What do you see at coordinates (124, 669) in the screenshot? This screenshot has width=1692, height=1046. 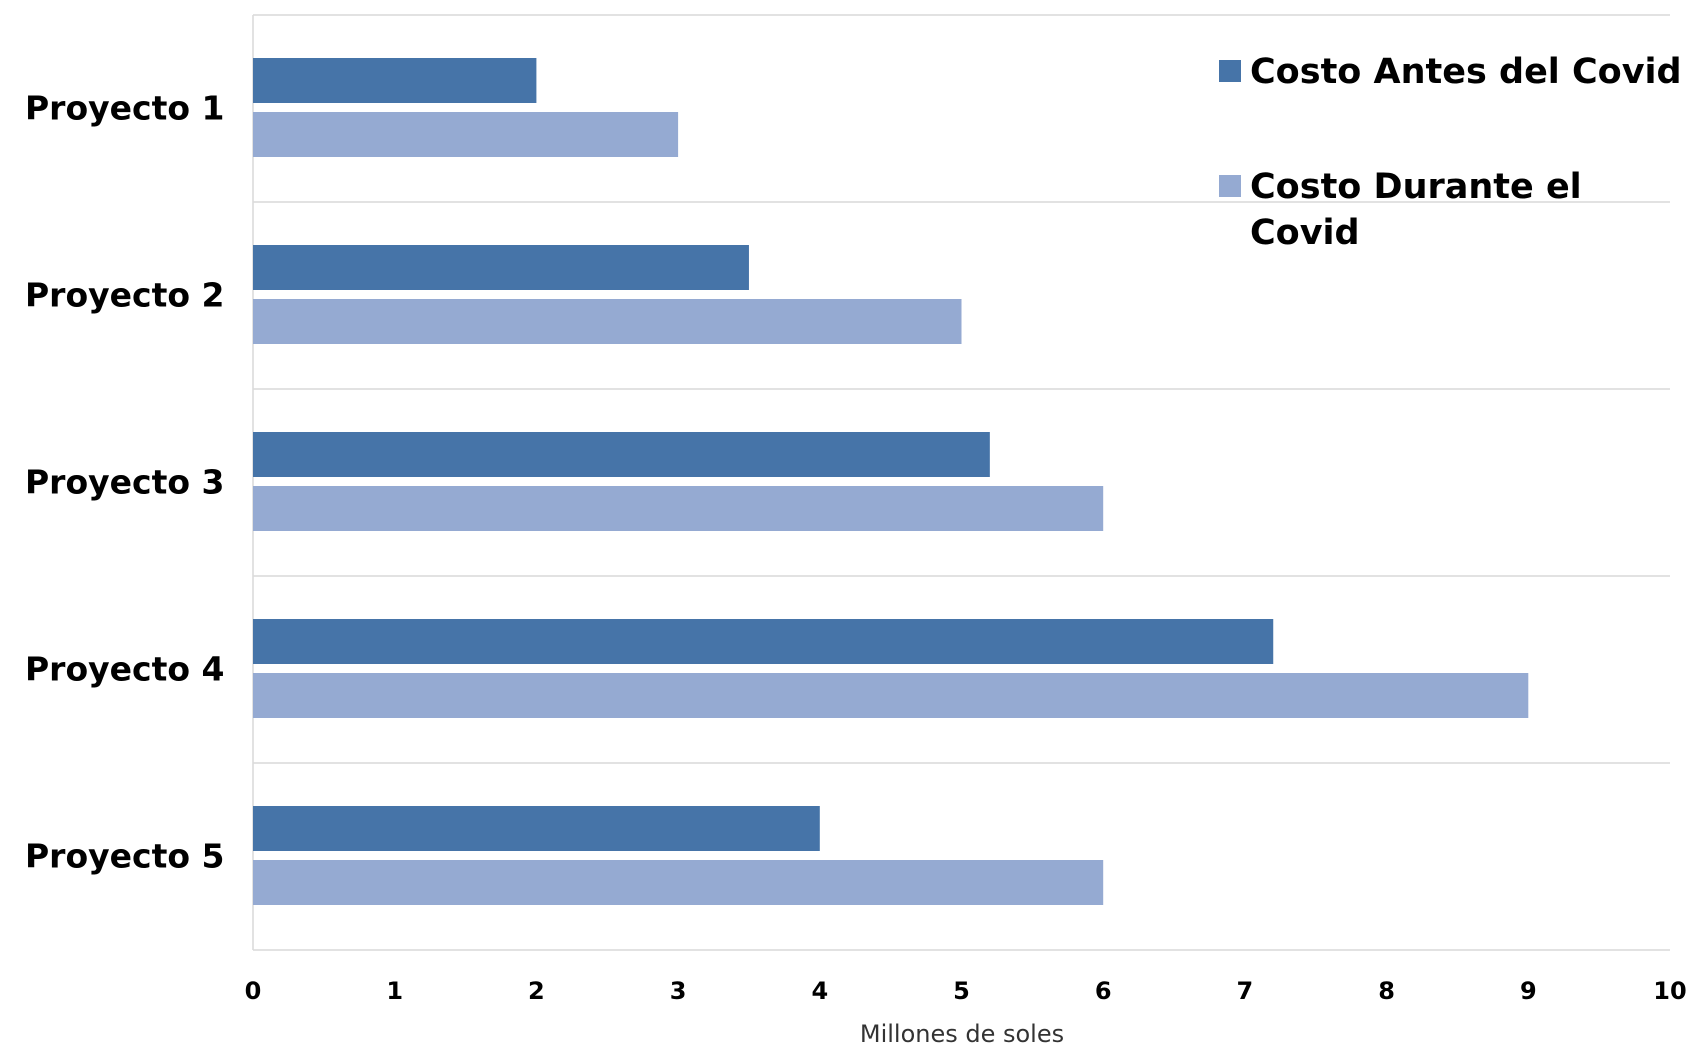 I see `category-label: Proyecto 4` at bounding box center [124, 669].